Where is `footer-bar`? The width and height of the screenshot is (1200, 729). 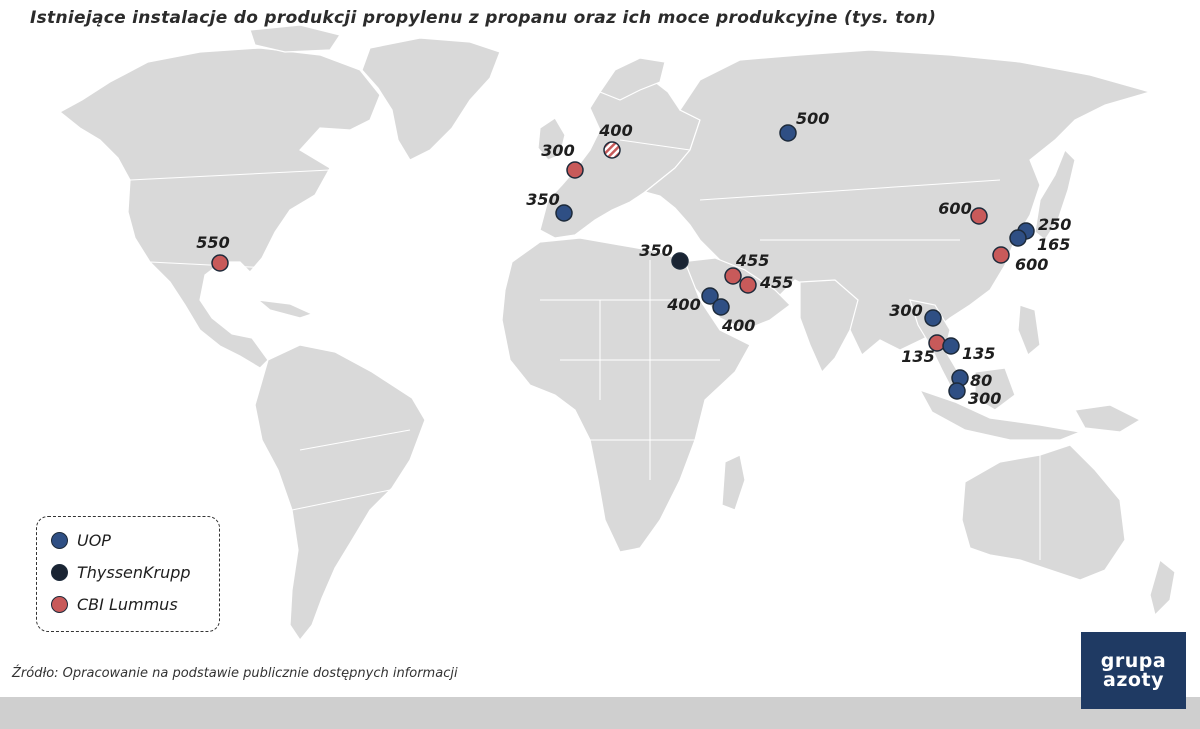 footer-bar is located at coordinates (600, 713).